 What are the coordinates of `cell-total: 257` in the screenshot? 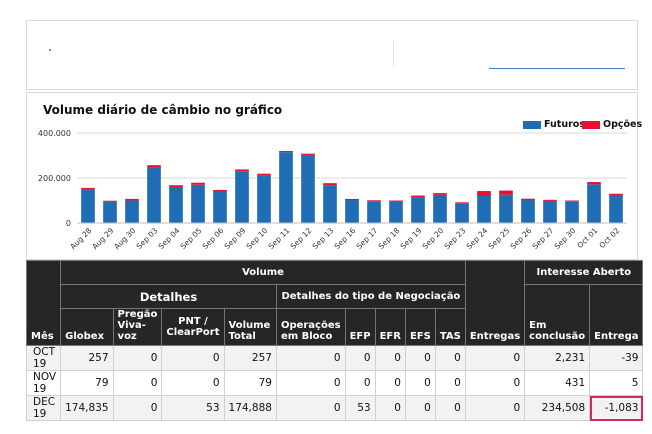 It's located at (250, 358).